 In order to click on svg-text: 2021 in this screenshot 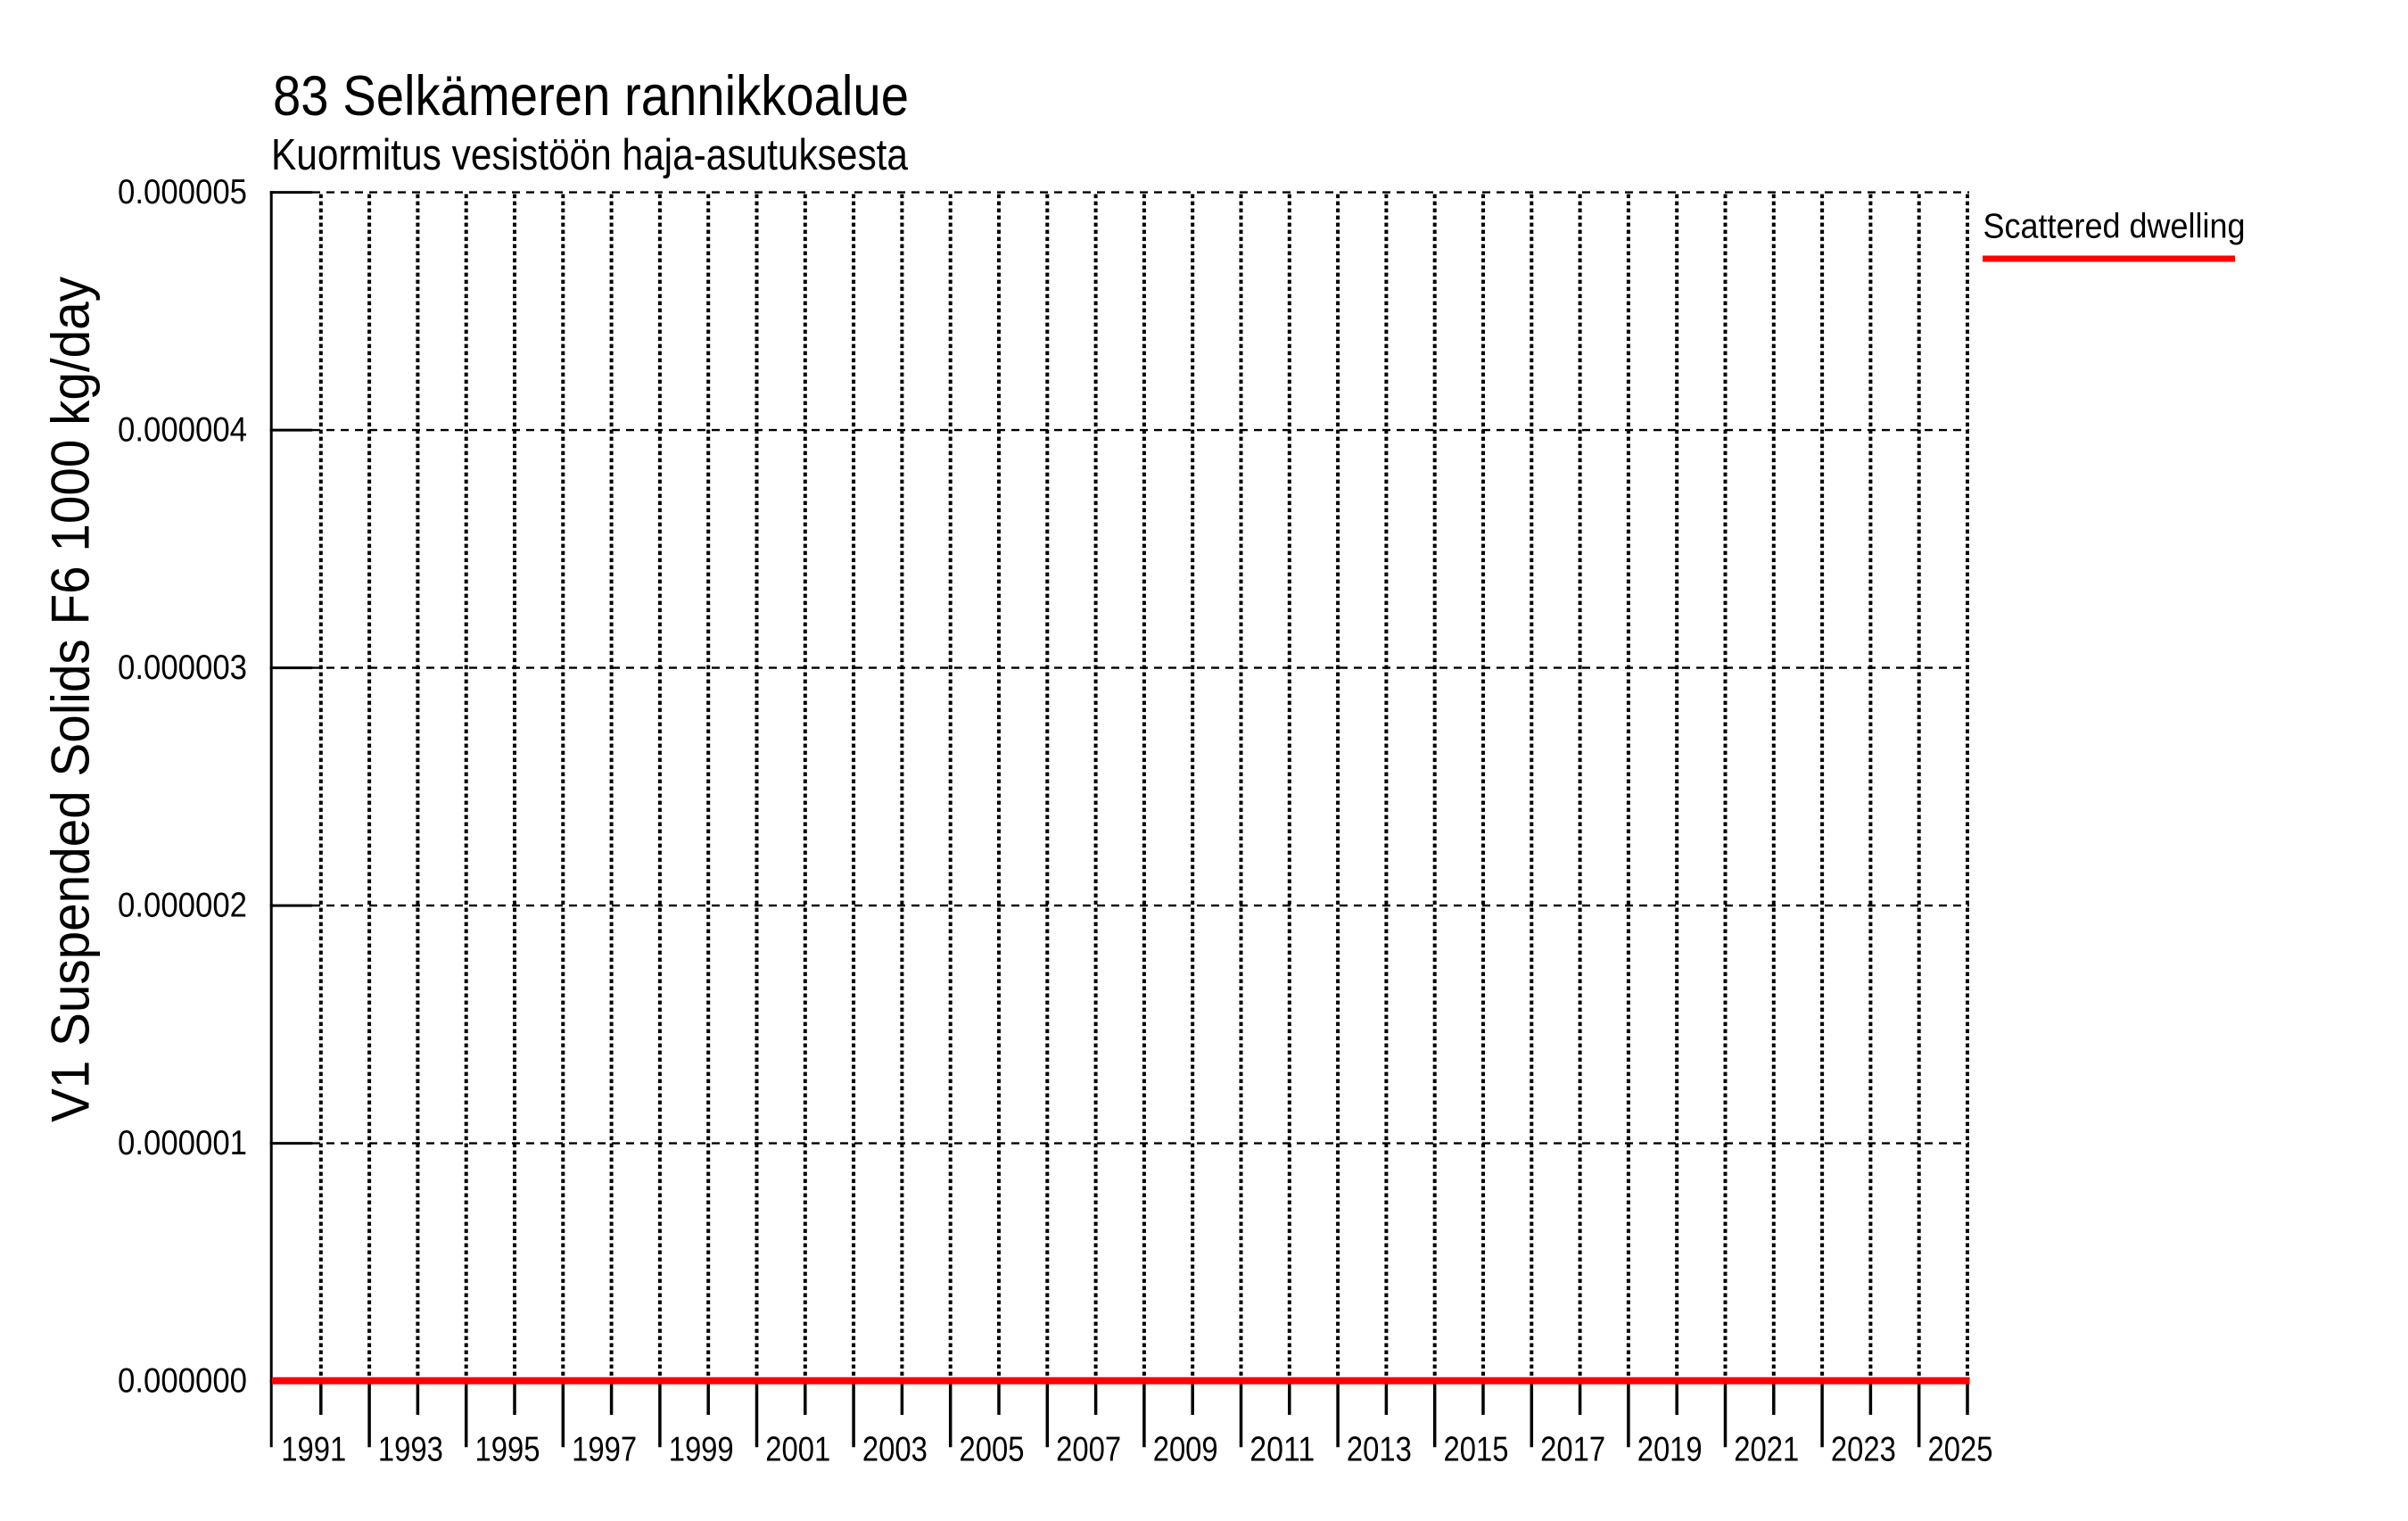, I will do `click(1766, 1450)`.